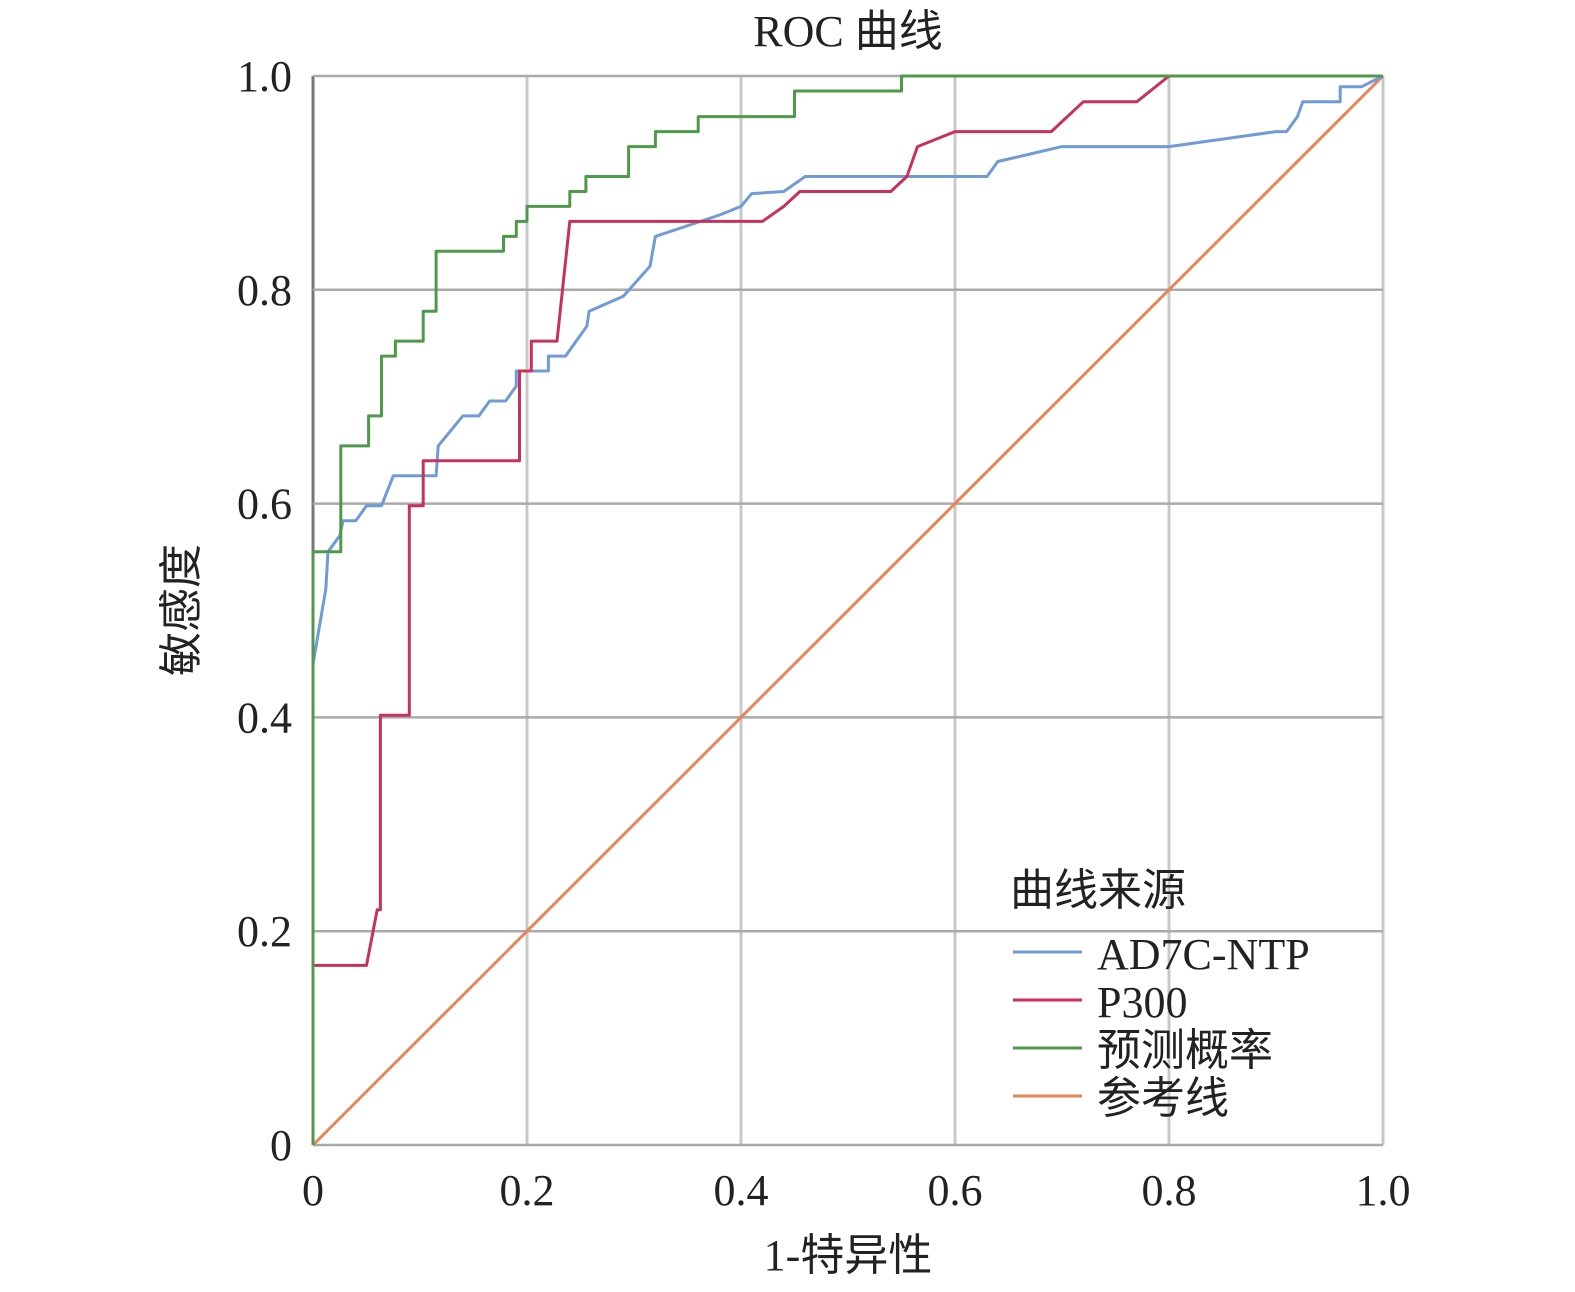 The width and height of the screenshot is (1575, 1292). What do you see at coordinates (1185, 1050) in the screenshot?
I see `legend-label: 预测概率` at bounding box center [1185, 1050].